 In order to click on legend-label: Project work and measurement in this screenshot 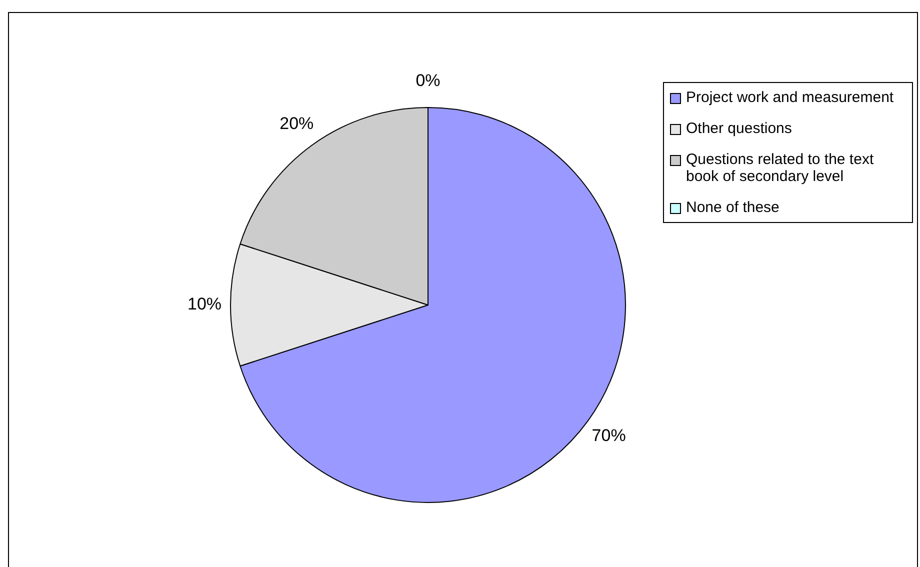, I will do `click(790, 97)`.